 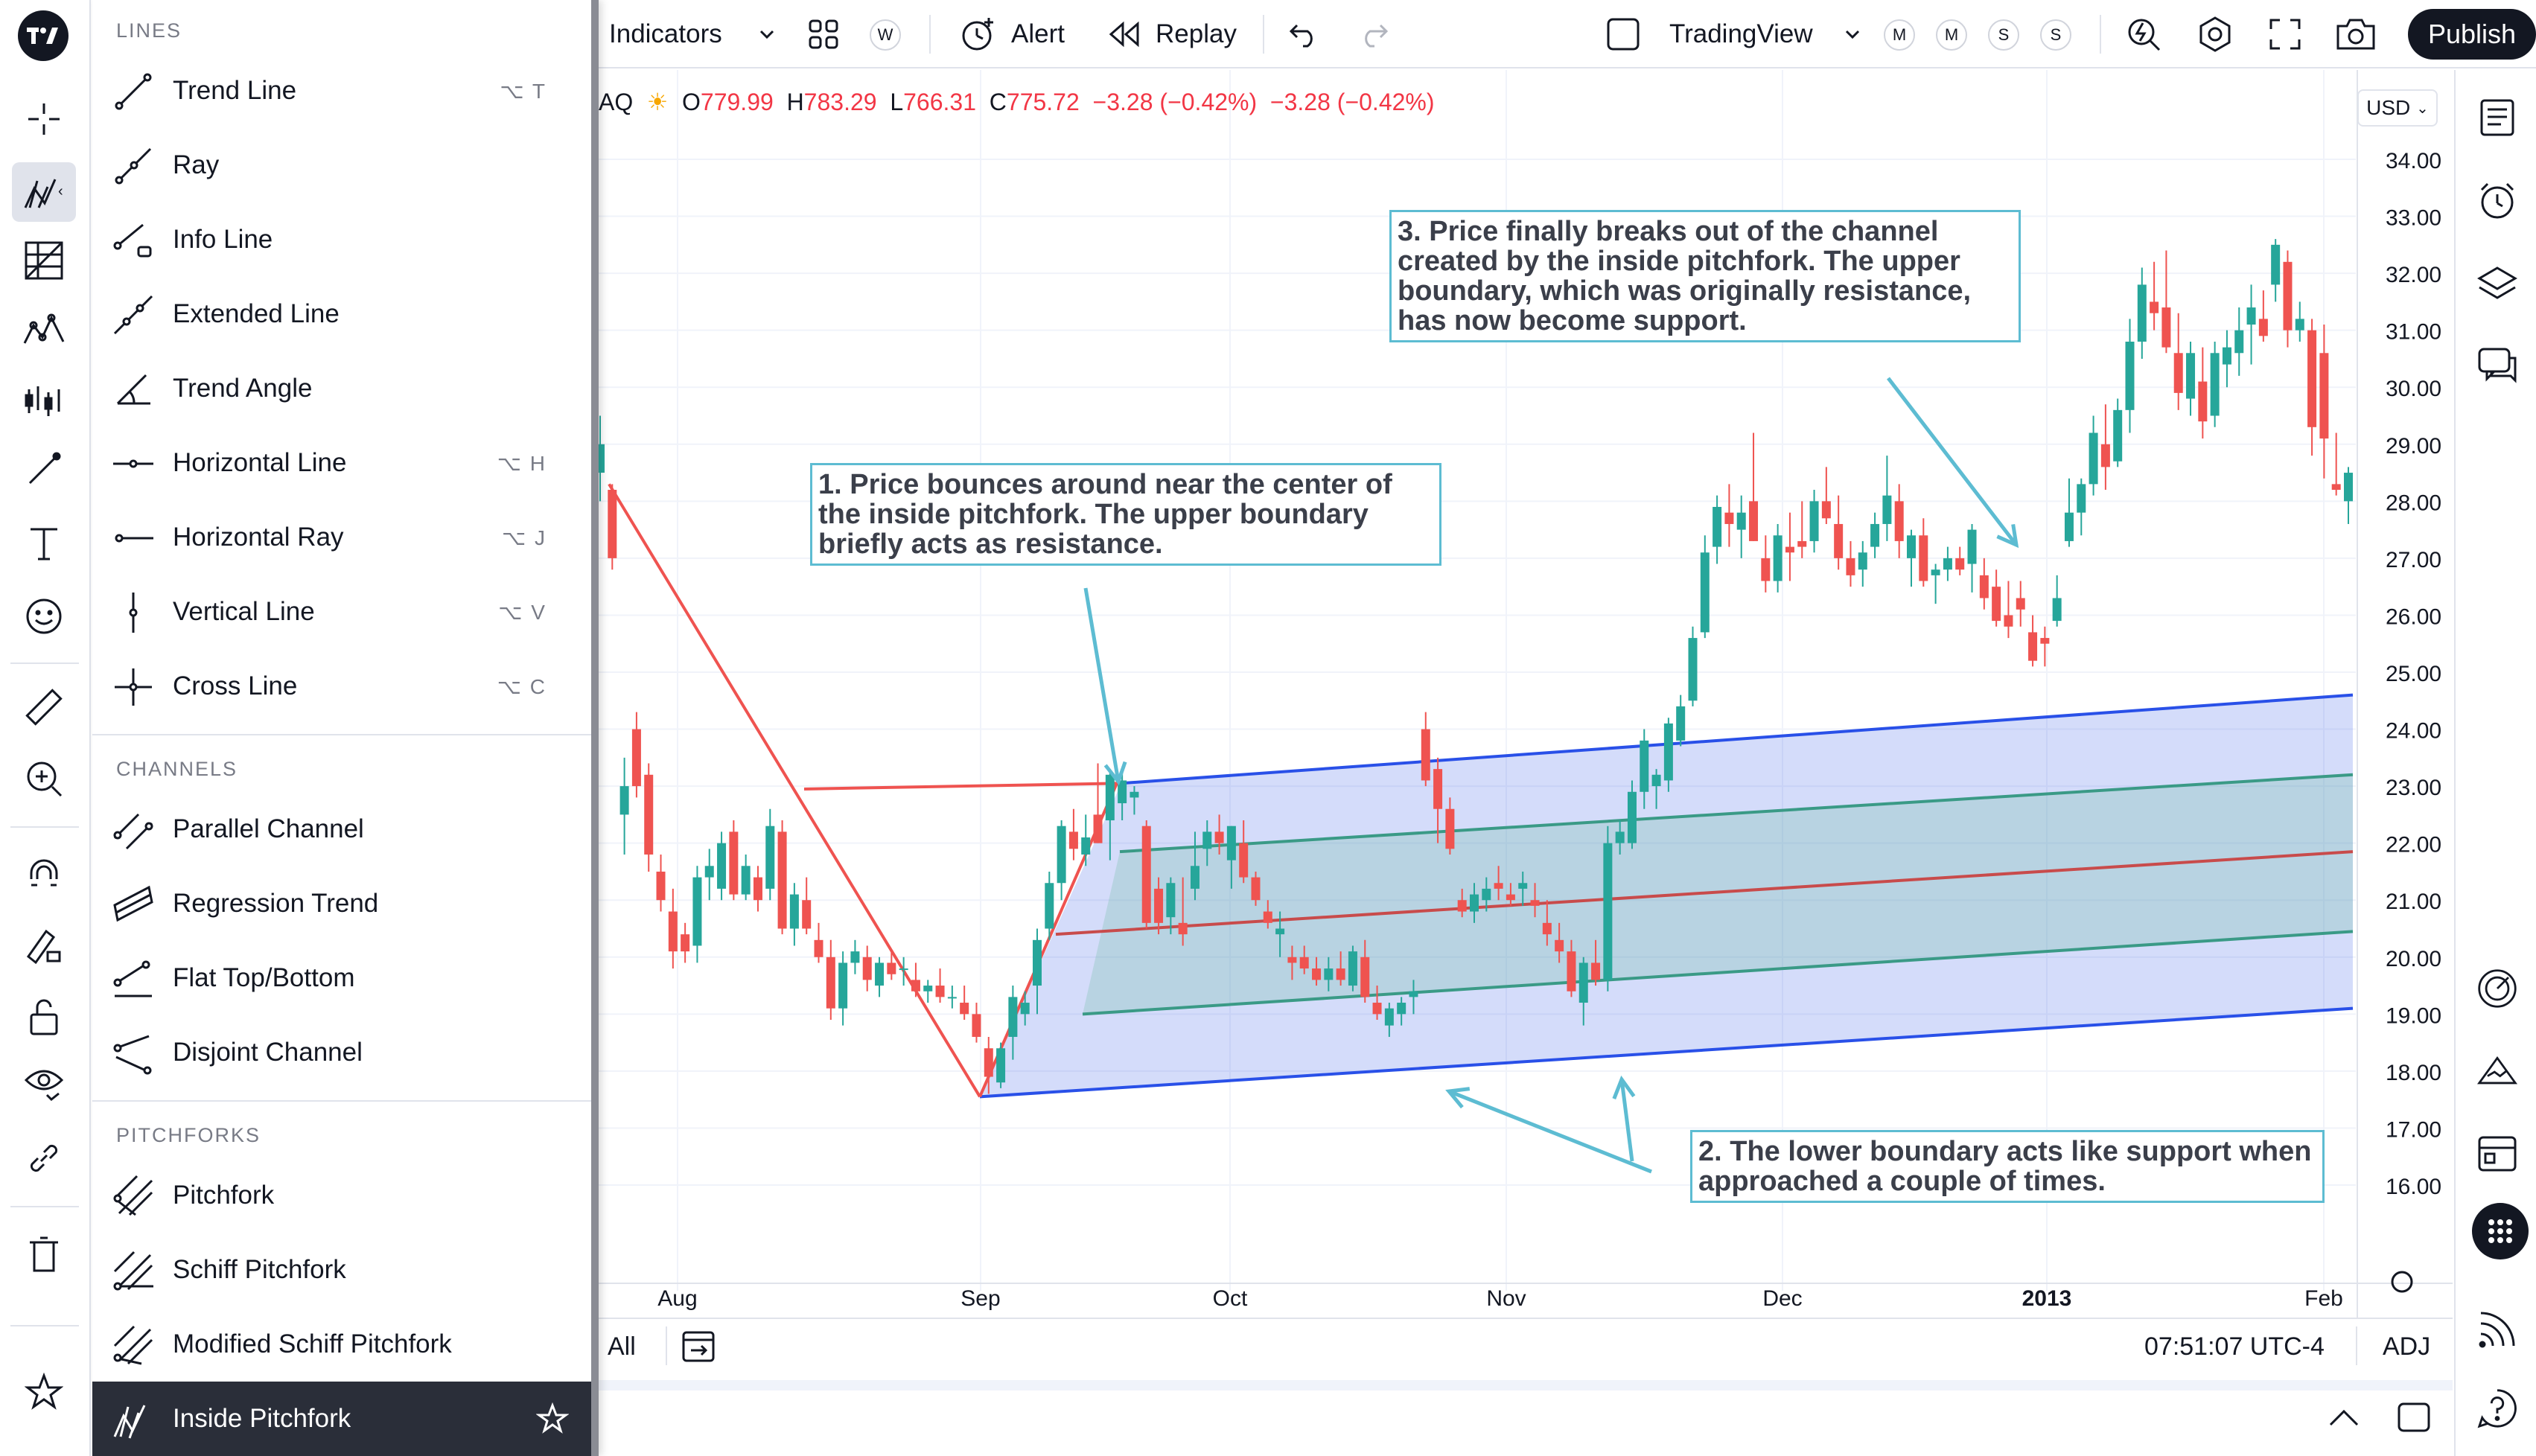 What do you see at coordinates (133, 1271) in the screenshot?
I see `schiff-pitchfork-icon` at bounding box center [133, 1271].